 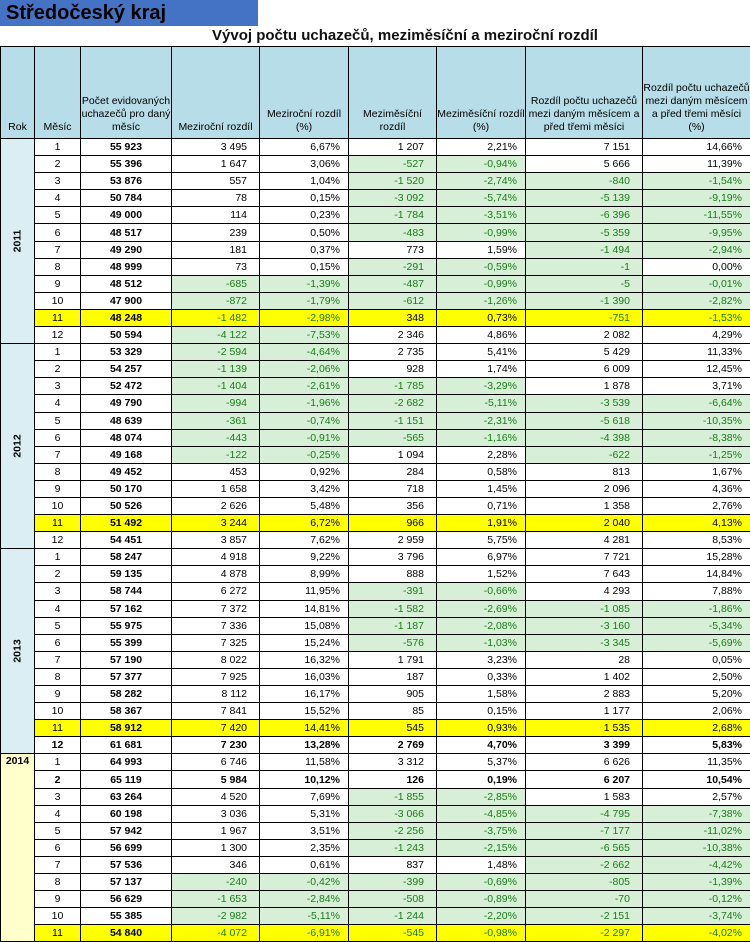 I want to click on year-label: 2013, so click(x=17, y=651).